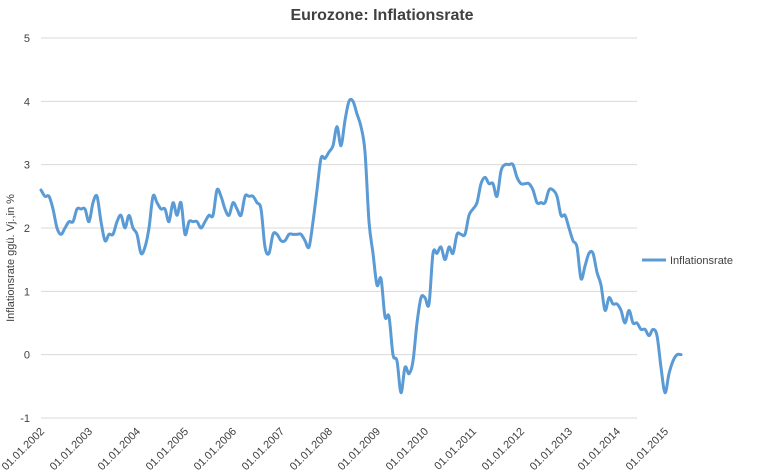 This screenshot has width=768, height=474. I want to click on y-axis-label: Inflationsrate ggü. Vj.,in %, so click(11, 258).